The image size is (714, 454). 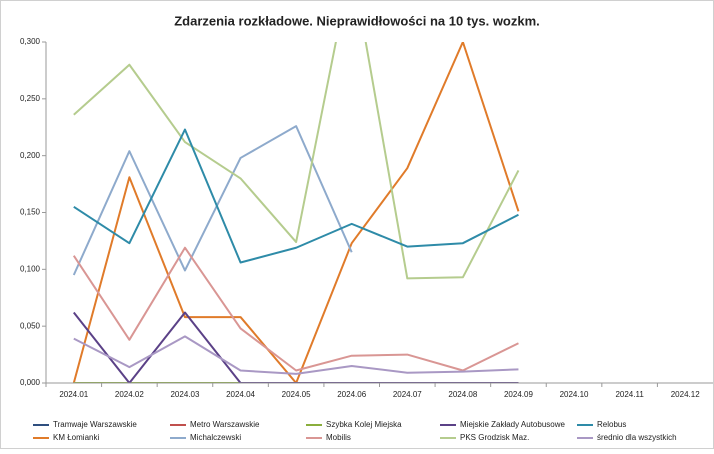 What do you see at coordinates (129, 394) in the screenshot?
I see `x-tick-label: 2024.02` at bounding box center [129, 394].